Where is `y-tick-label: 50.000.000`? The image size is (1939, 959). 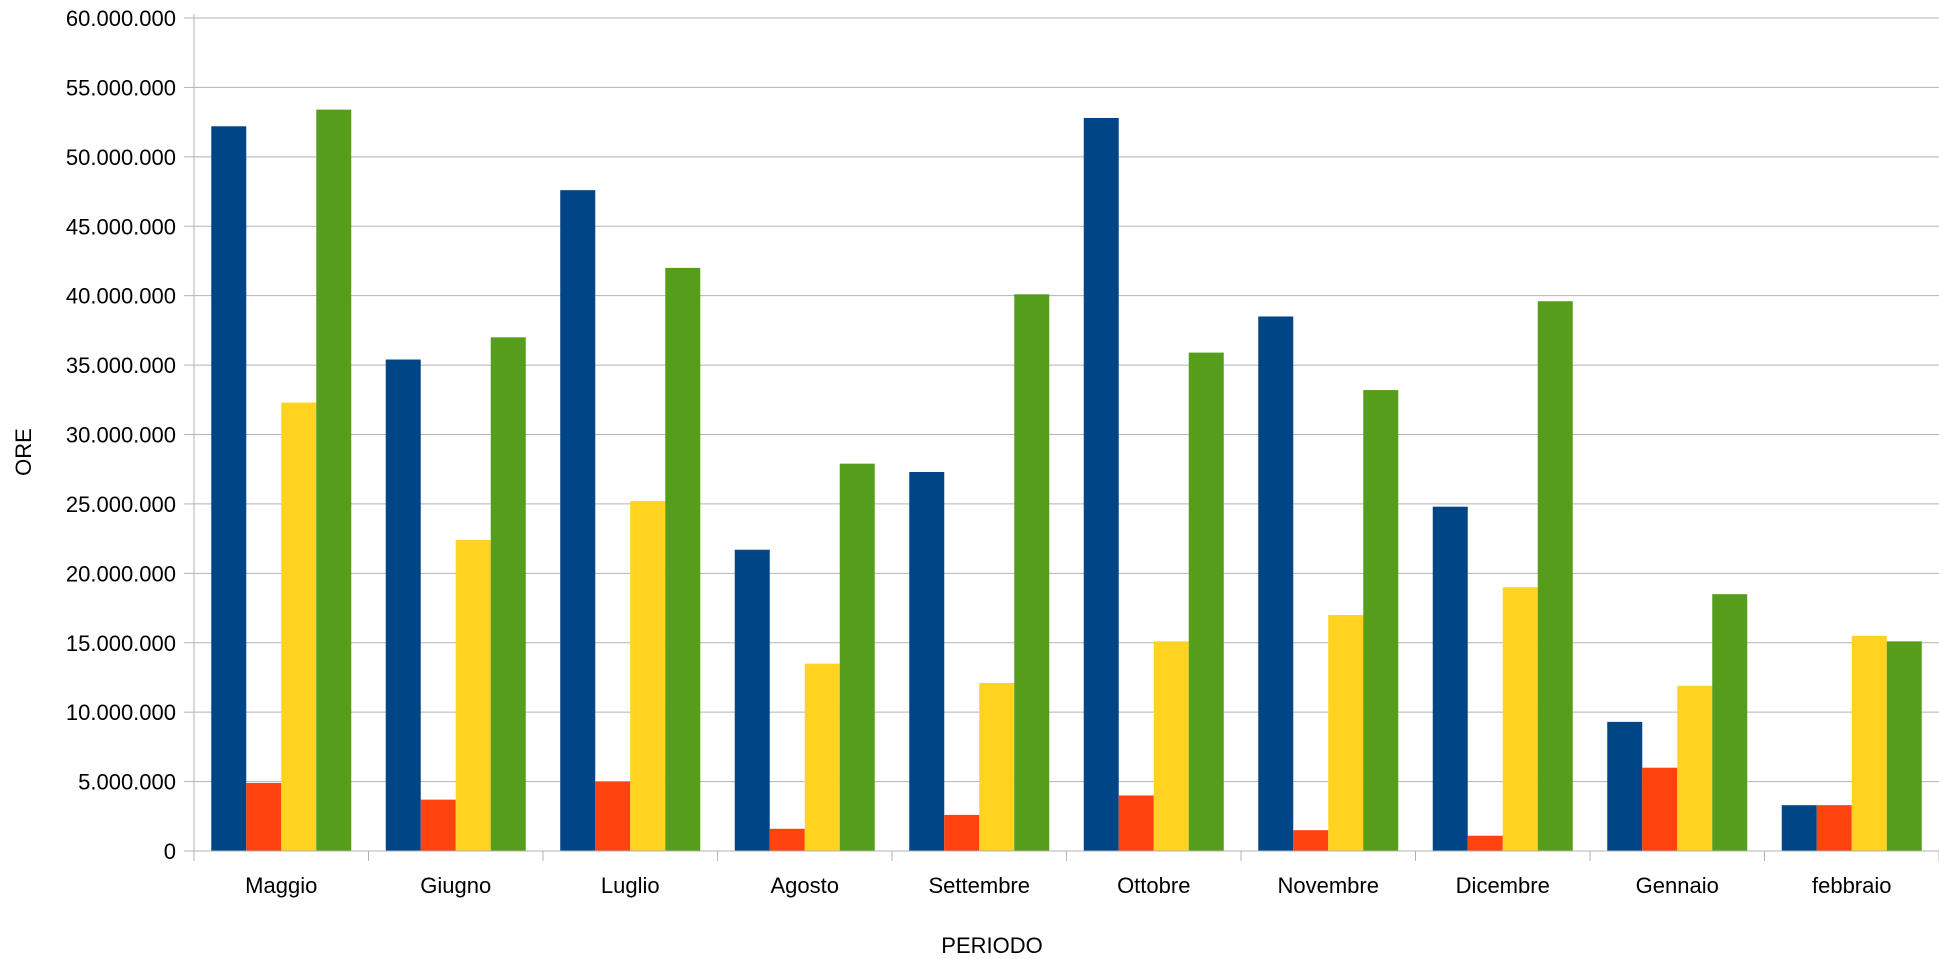 y-tick-label: 50.000.000 is located at coordinates (121, 157).